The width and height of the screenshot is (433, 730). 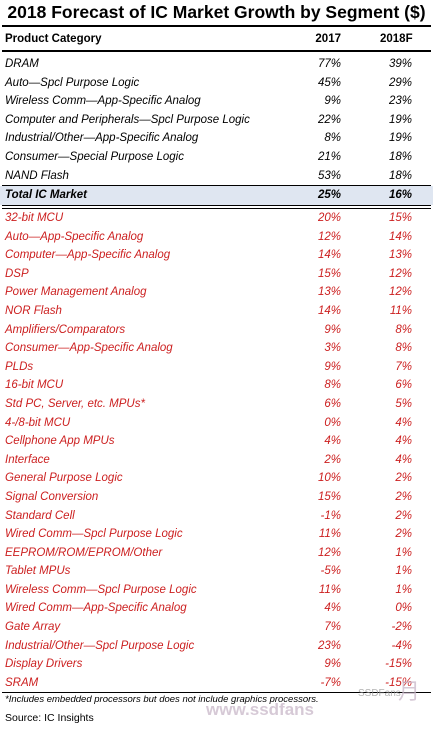 What do you see at coordinates (329, 255) in the screenshot?
I see `value-2017-cell: 14%` at bounding box center [329, 255].